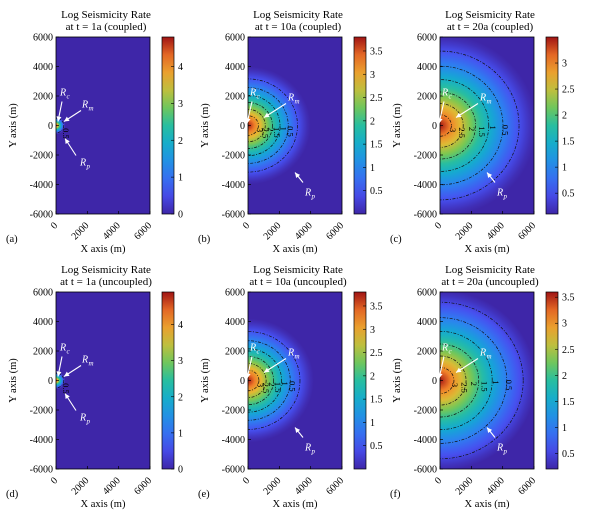 The height and width of the screenshot is (516, 592). What do you see at coordinates (298, 27) in the screenshot?
I see `panel-subtitle: at t = 10a (coupled)` at bounding box center [298, 27].